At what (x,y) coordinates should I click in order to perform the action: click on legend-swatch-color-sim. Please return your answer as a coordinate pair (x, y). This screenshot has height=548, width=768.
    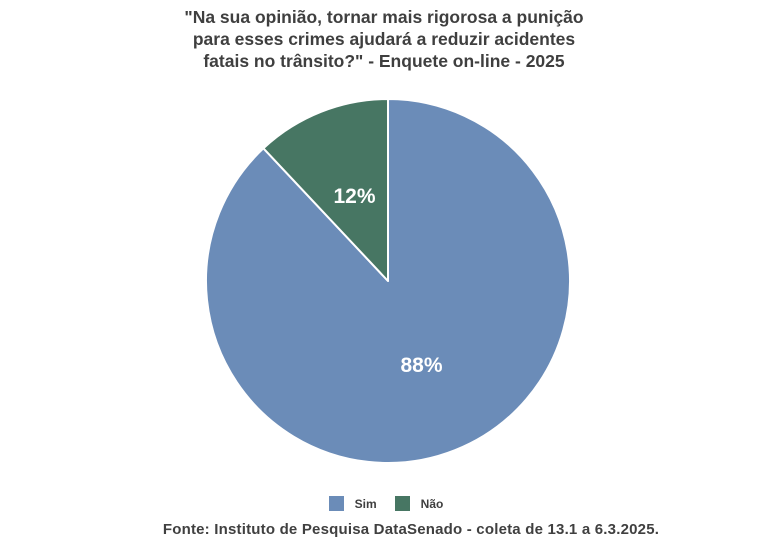
    Looking at the image, I should click on (336, 503).